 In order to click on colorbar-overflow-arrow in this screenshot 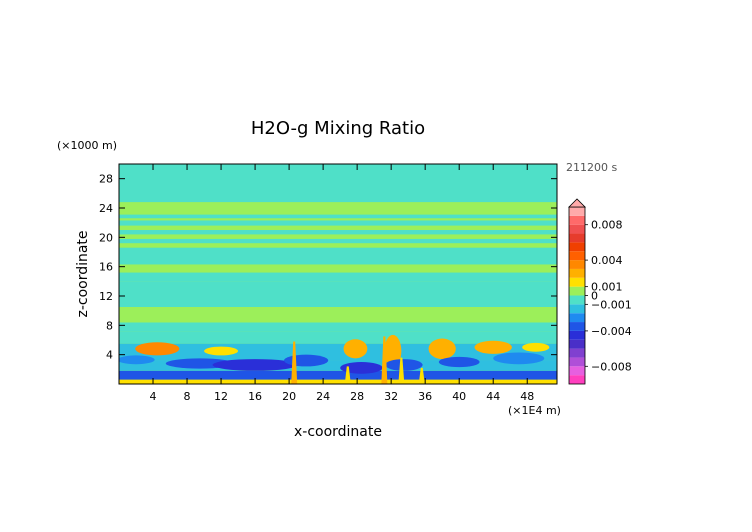, I will do `click(577, 203)`.